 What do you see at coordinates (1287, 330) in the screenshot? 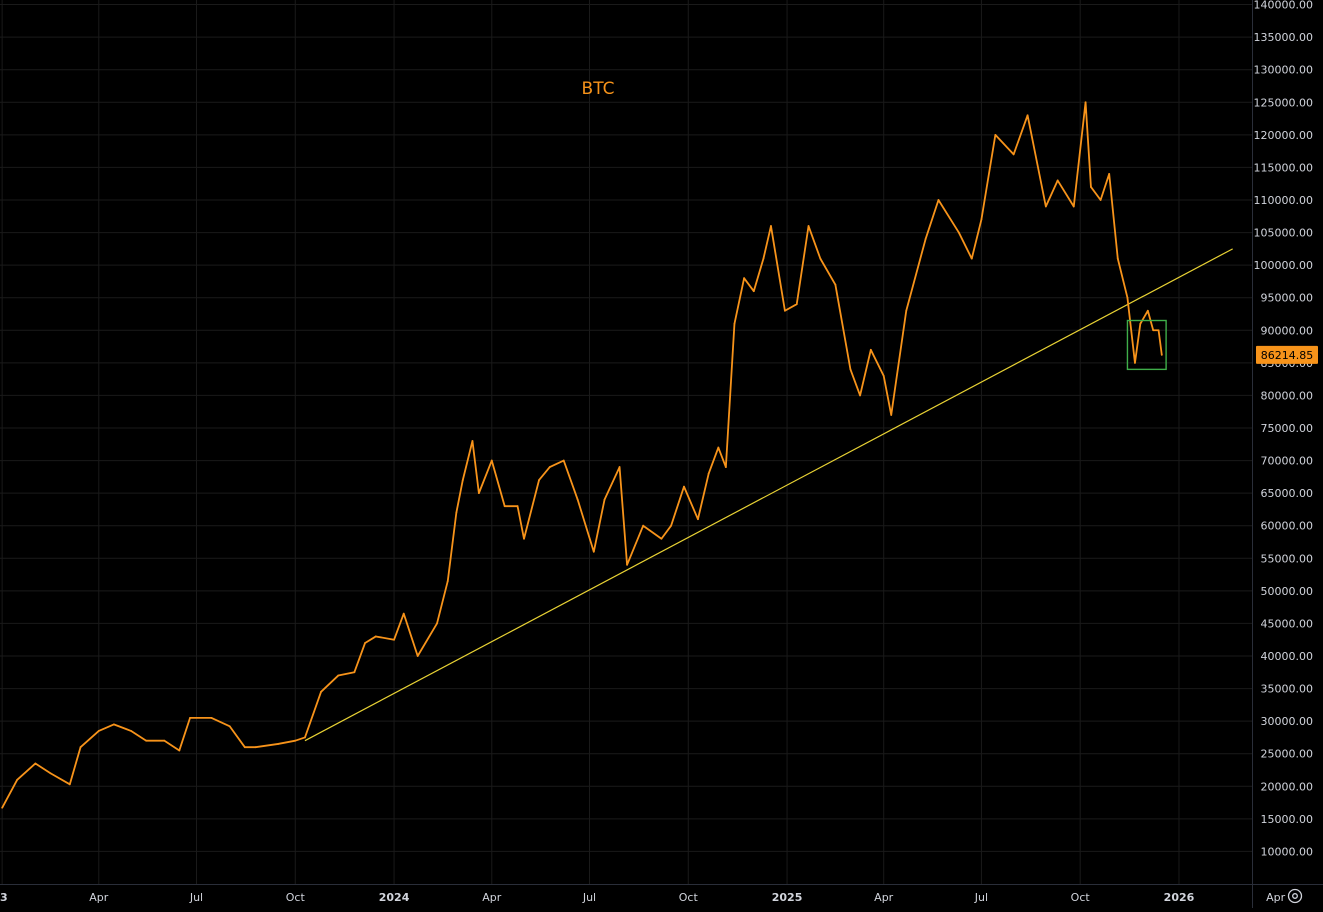
I see `y-tick-label: 90000.00` at bounding box center [1287, 330].